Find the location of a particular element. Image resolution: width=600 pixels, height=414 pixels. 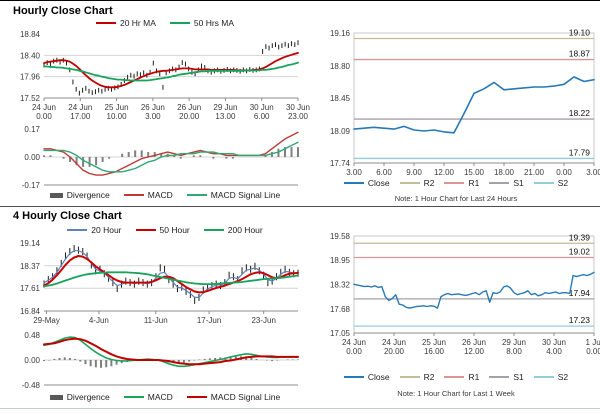

y-tick-label: -0.17 is located at coordinates (31, 185).